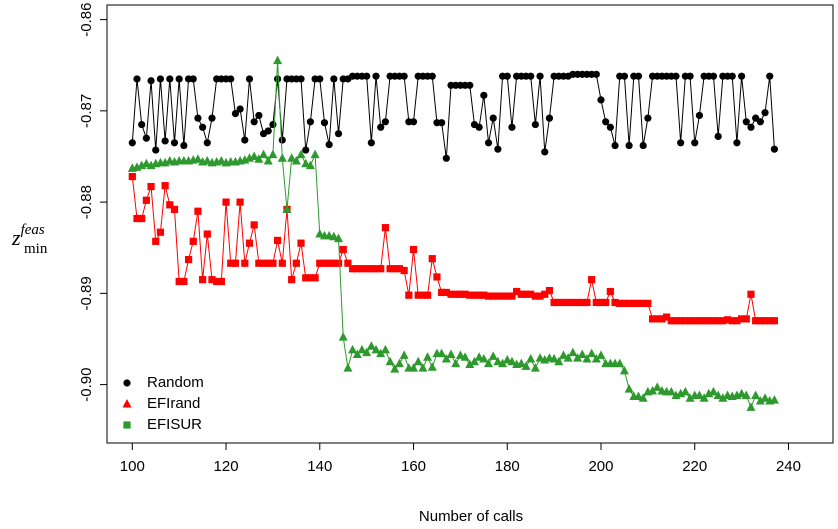  I want to click on y-tick-label: -0.87, so click(86, 111).